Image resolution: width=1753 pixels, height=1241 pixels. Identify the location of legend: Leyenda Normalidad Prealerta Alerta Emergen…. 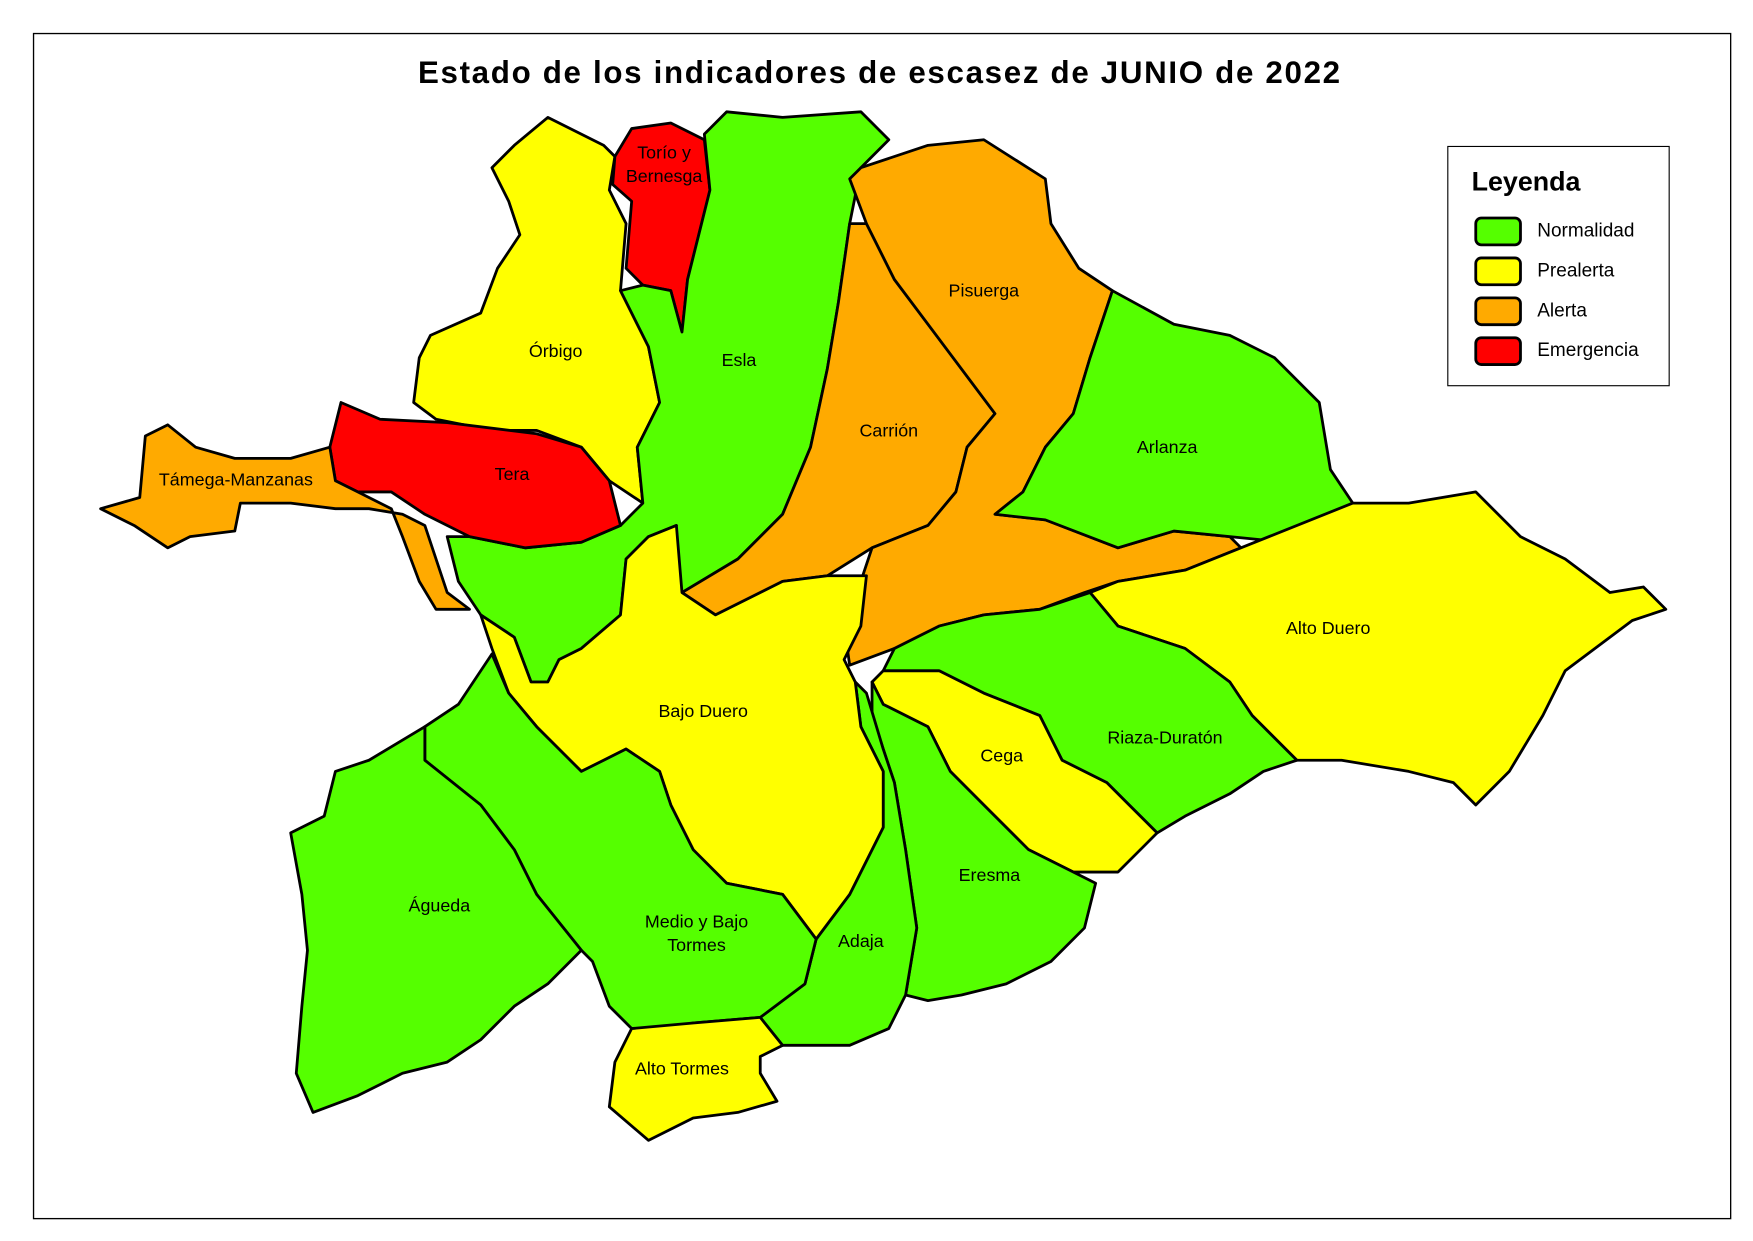
(1558, 266).